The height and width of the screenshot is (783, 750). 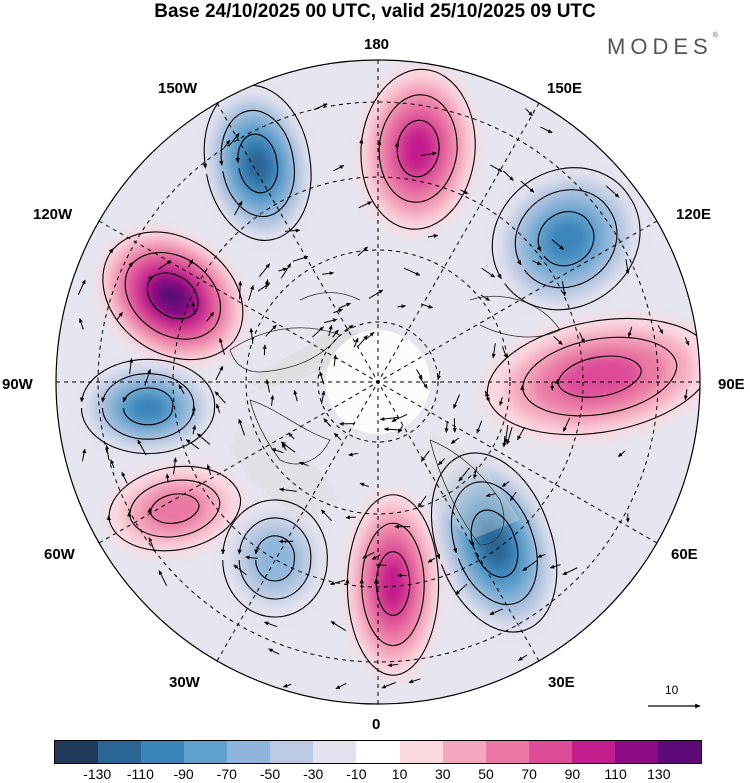 What do you see at coordinates (377, 44) in the screenshot?
I see `lon-label-180: 180` at bounding box center [377, 44].